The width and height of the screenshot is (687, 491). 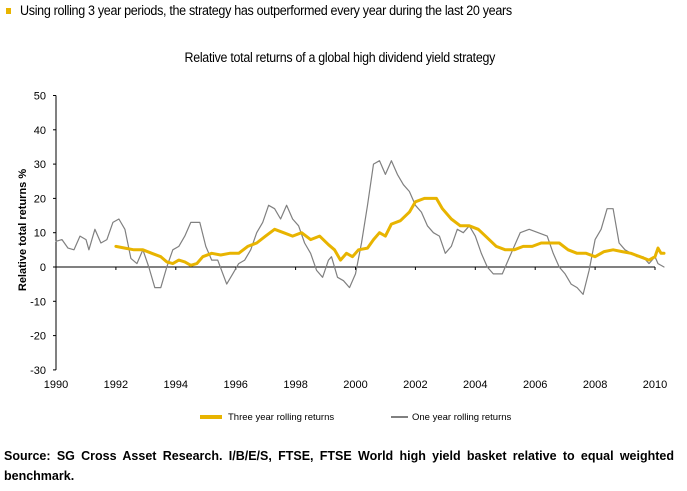 What do you see at coordinates (40, 199) in the screenshot?
I see `y-tick-label: 20` at bounding box center [40, 199].